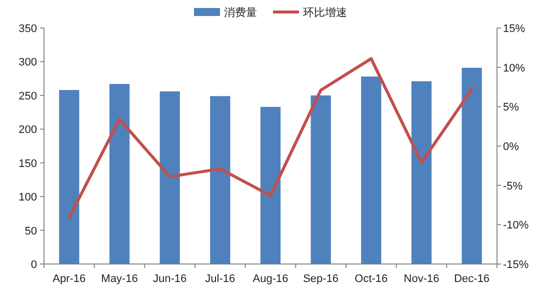  What do you see at coordinates (27, 62) in the screenshot?
I see `y-tick-label: 300` at bounding box center [27, 62].